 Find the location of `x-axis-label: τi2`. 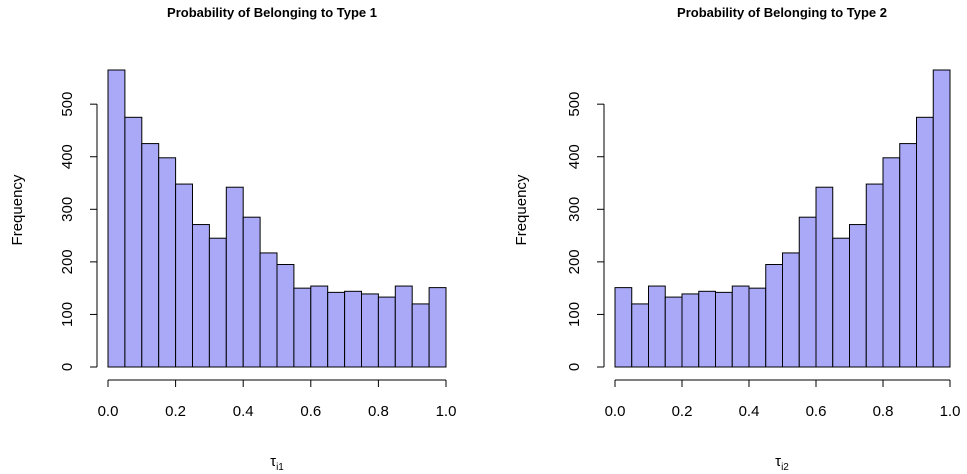

x-axis-label: τi2 is located at coordinates (782, 463).